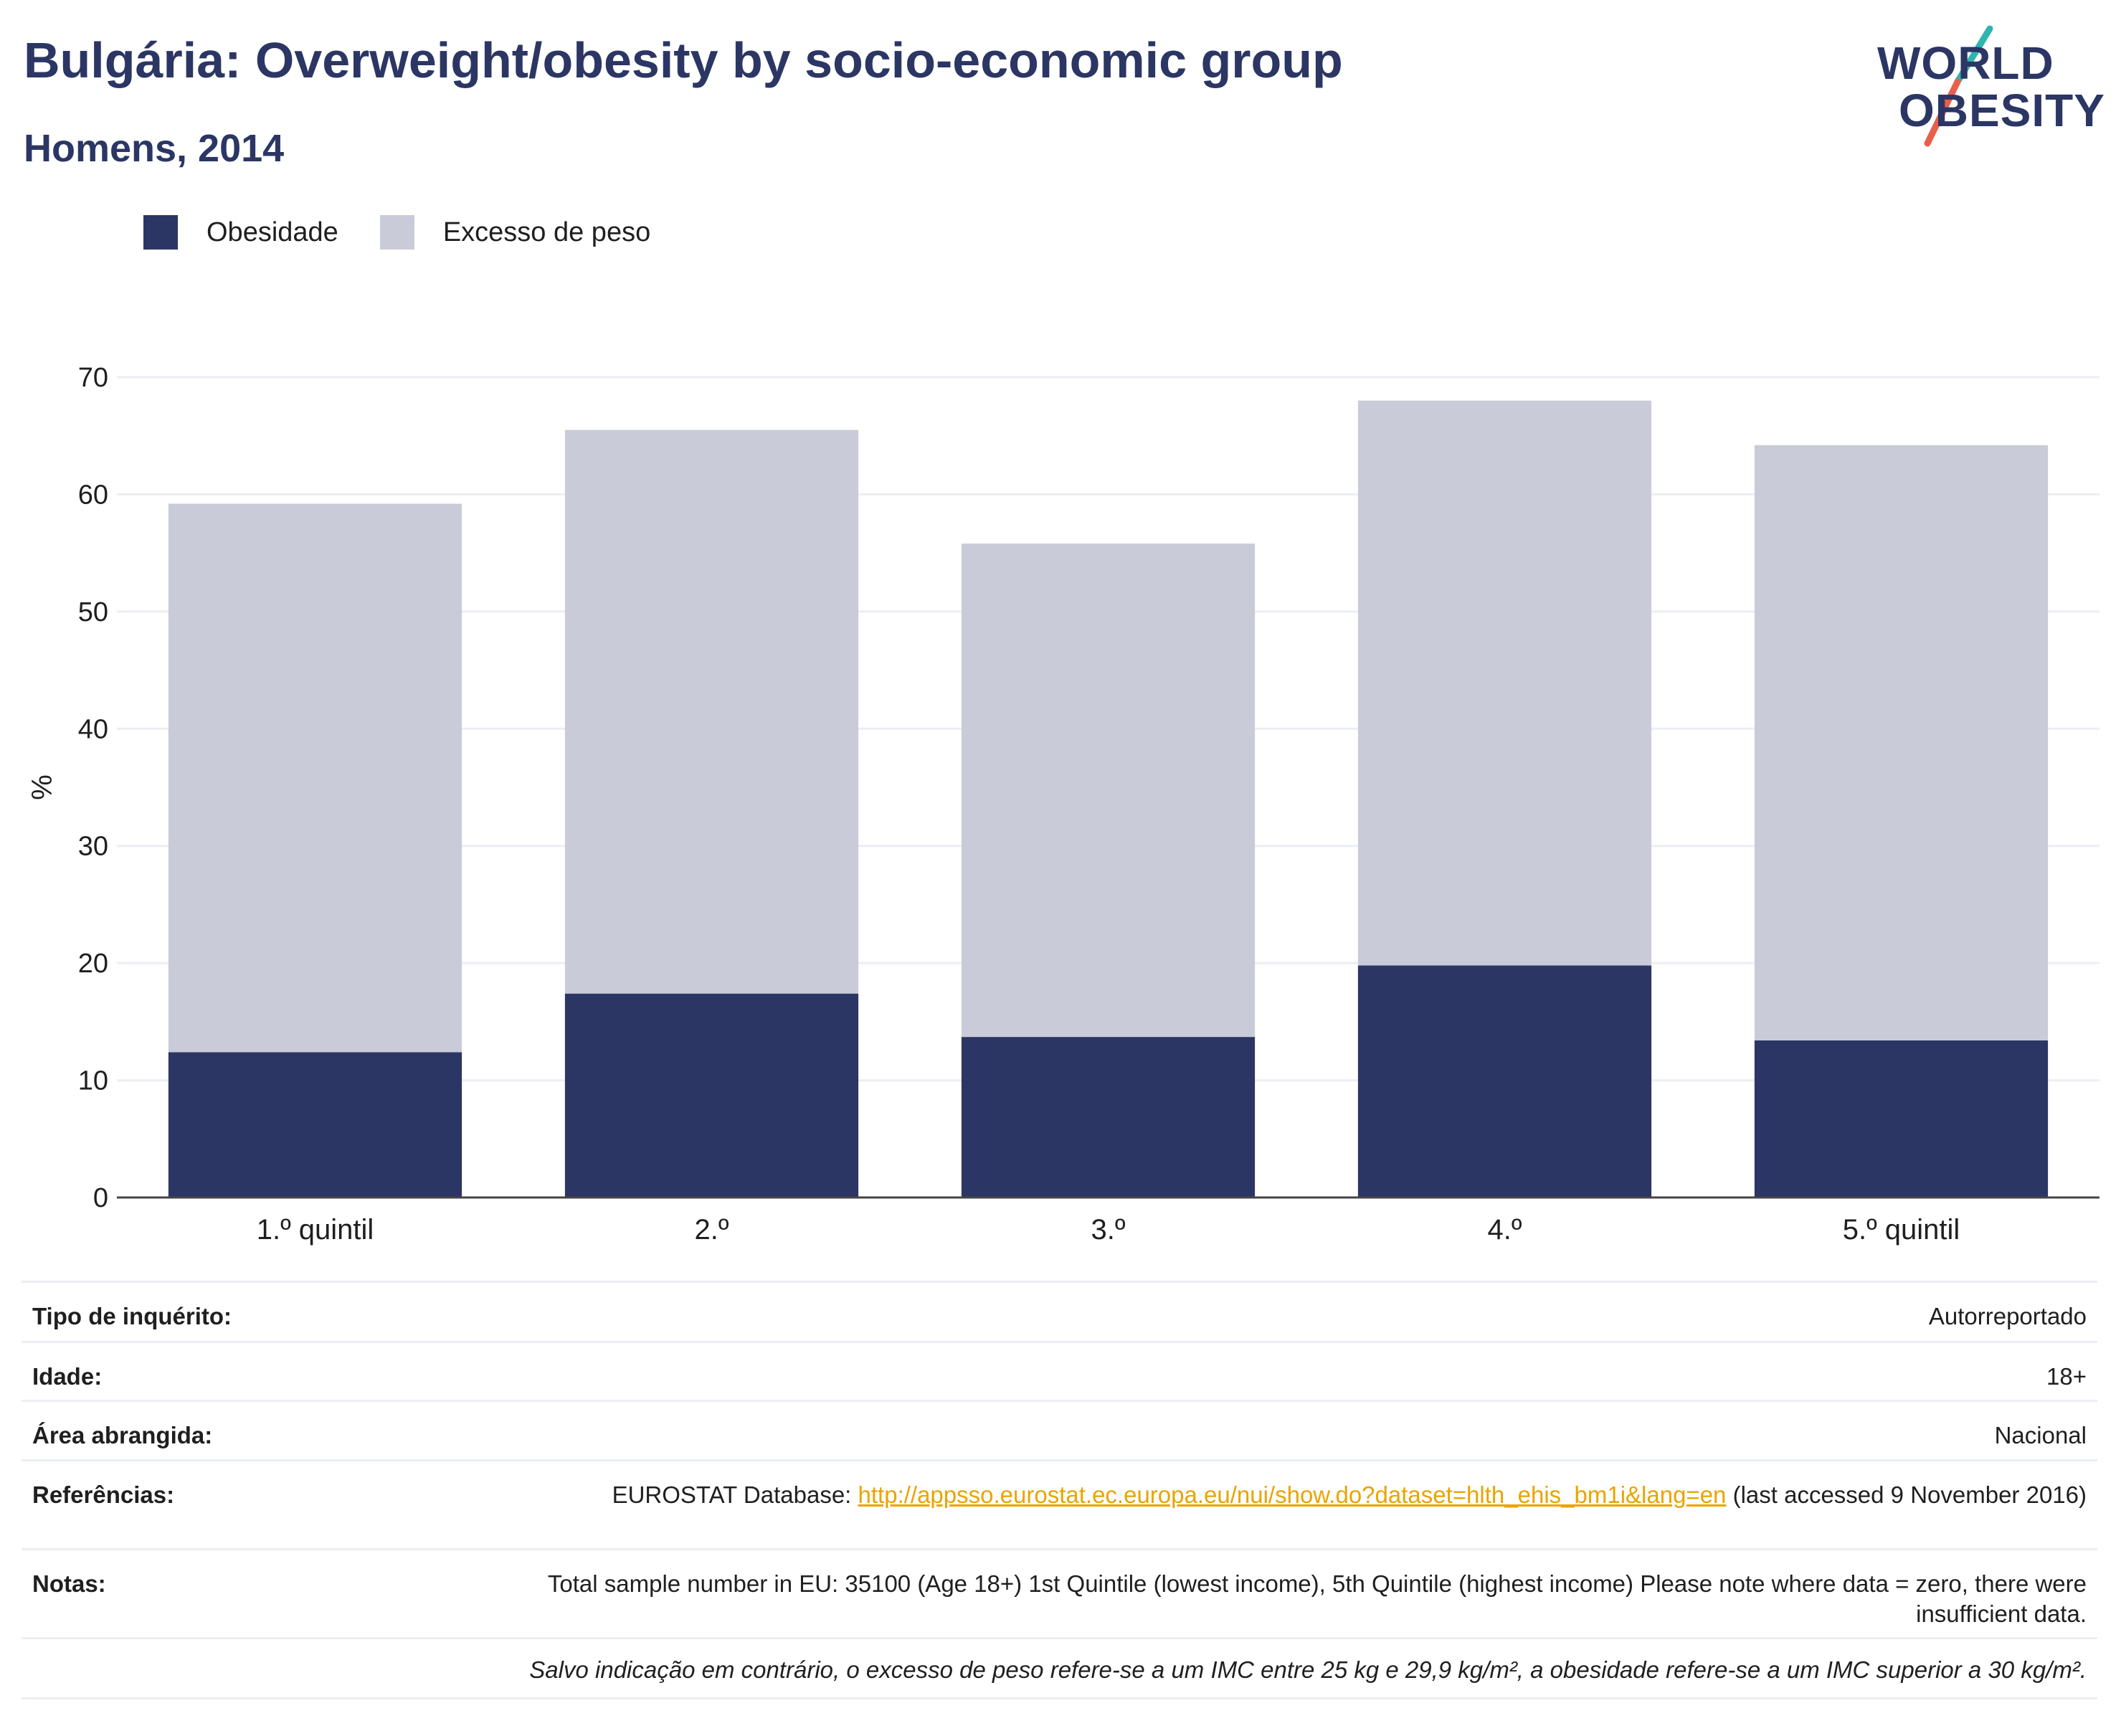 The image size is (2121, 1736). What do you see at coordinates (93, 729) in the screenshot?
I see `y-tick-label-40: 40` at bounding box center [93, 729].